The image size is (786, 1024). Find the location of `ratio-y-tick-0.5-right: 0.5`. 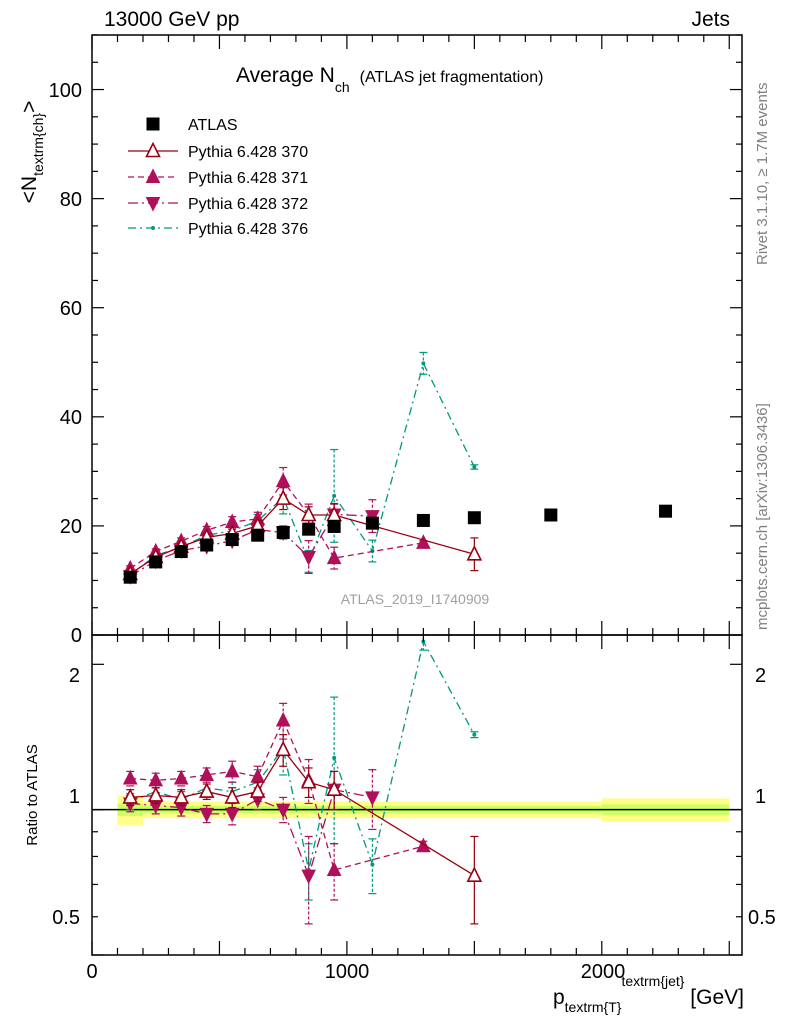

ratio-y-tick-0.5-right: 0.5 is located at coordinates (762, 918).